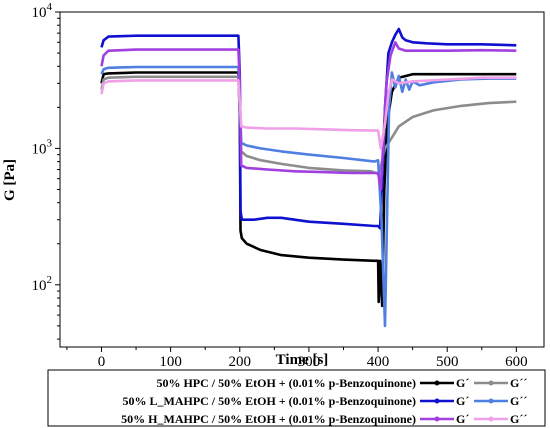 This screenshot has width=550, height=428. I want to click on x-tick-label: 400, so click(378, 362).